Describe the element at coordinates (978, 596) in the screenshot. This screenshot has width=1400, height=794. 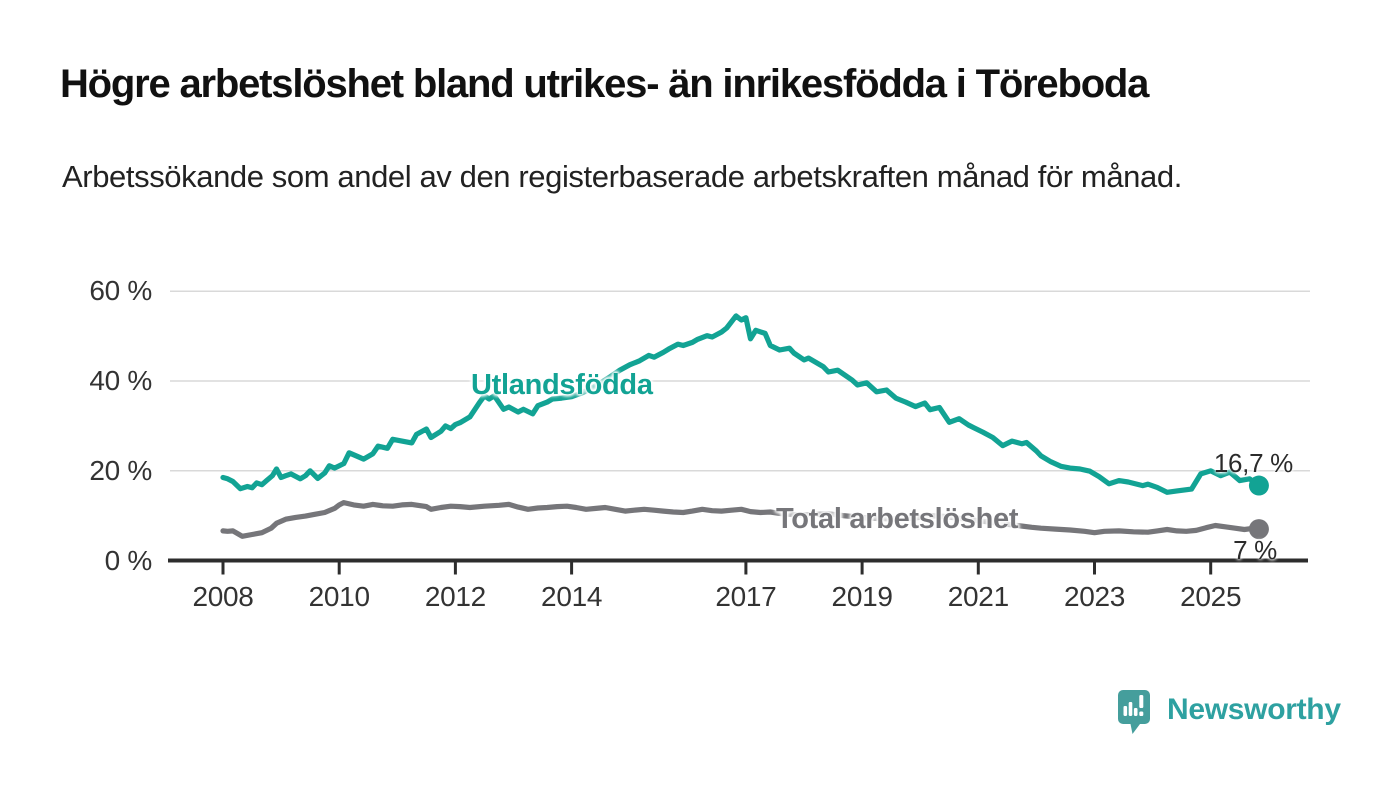
I see `x-tick-label: 2021` at that location.